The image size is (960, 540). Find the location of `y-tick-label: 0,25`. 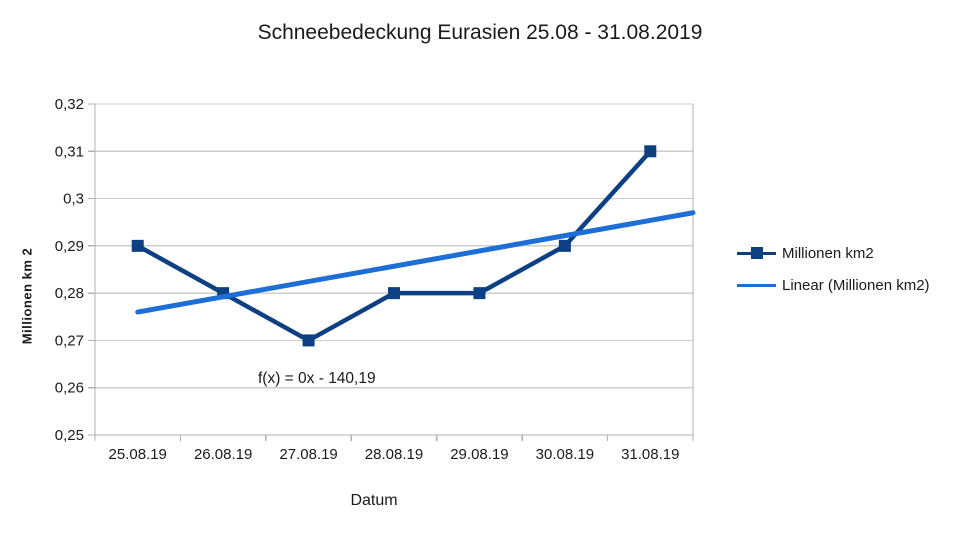

y-tick-label: 0,25 is located at coordinates (69, 435).